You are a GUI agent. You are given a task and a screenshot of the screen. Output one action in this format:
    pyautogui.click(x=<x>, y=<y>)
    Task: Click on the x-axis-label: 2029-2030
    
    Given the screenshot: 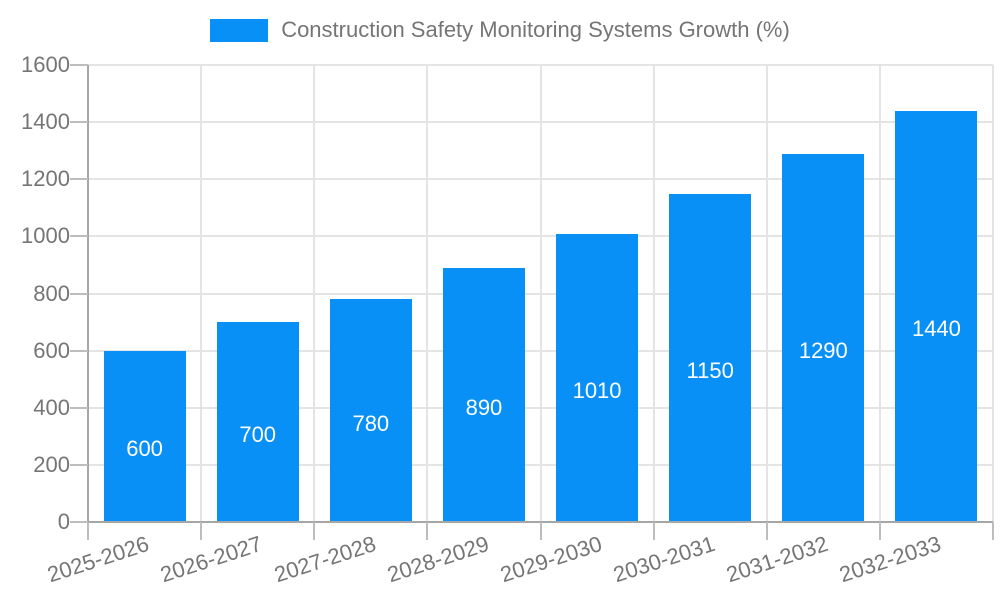 What is the action you would take?
    pyautogui.click(x=550, y=559)
    